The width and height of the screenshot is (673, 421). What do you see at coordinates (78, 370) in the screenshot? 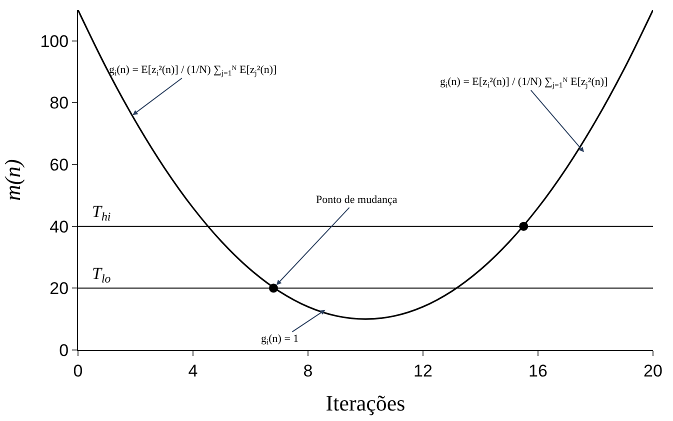
I see `x-tick-label: 0` at bounding box center [78, 370].